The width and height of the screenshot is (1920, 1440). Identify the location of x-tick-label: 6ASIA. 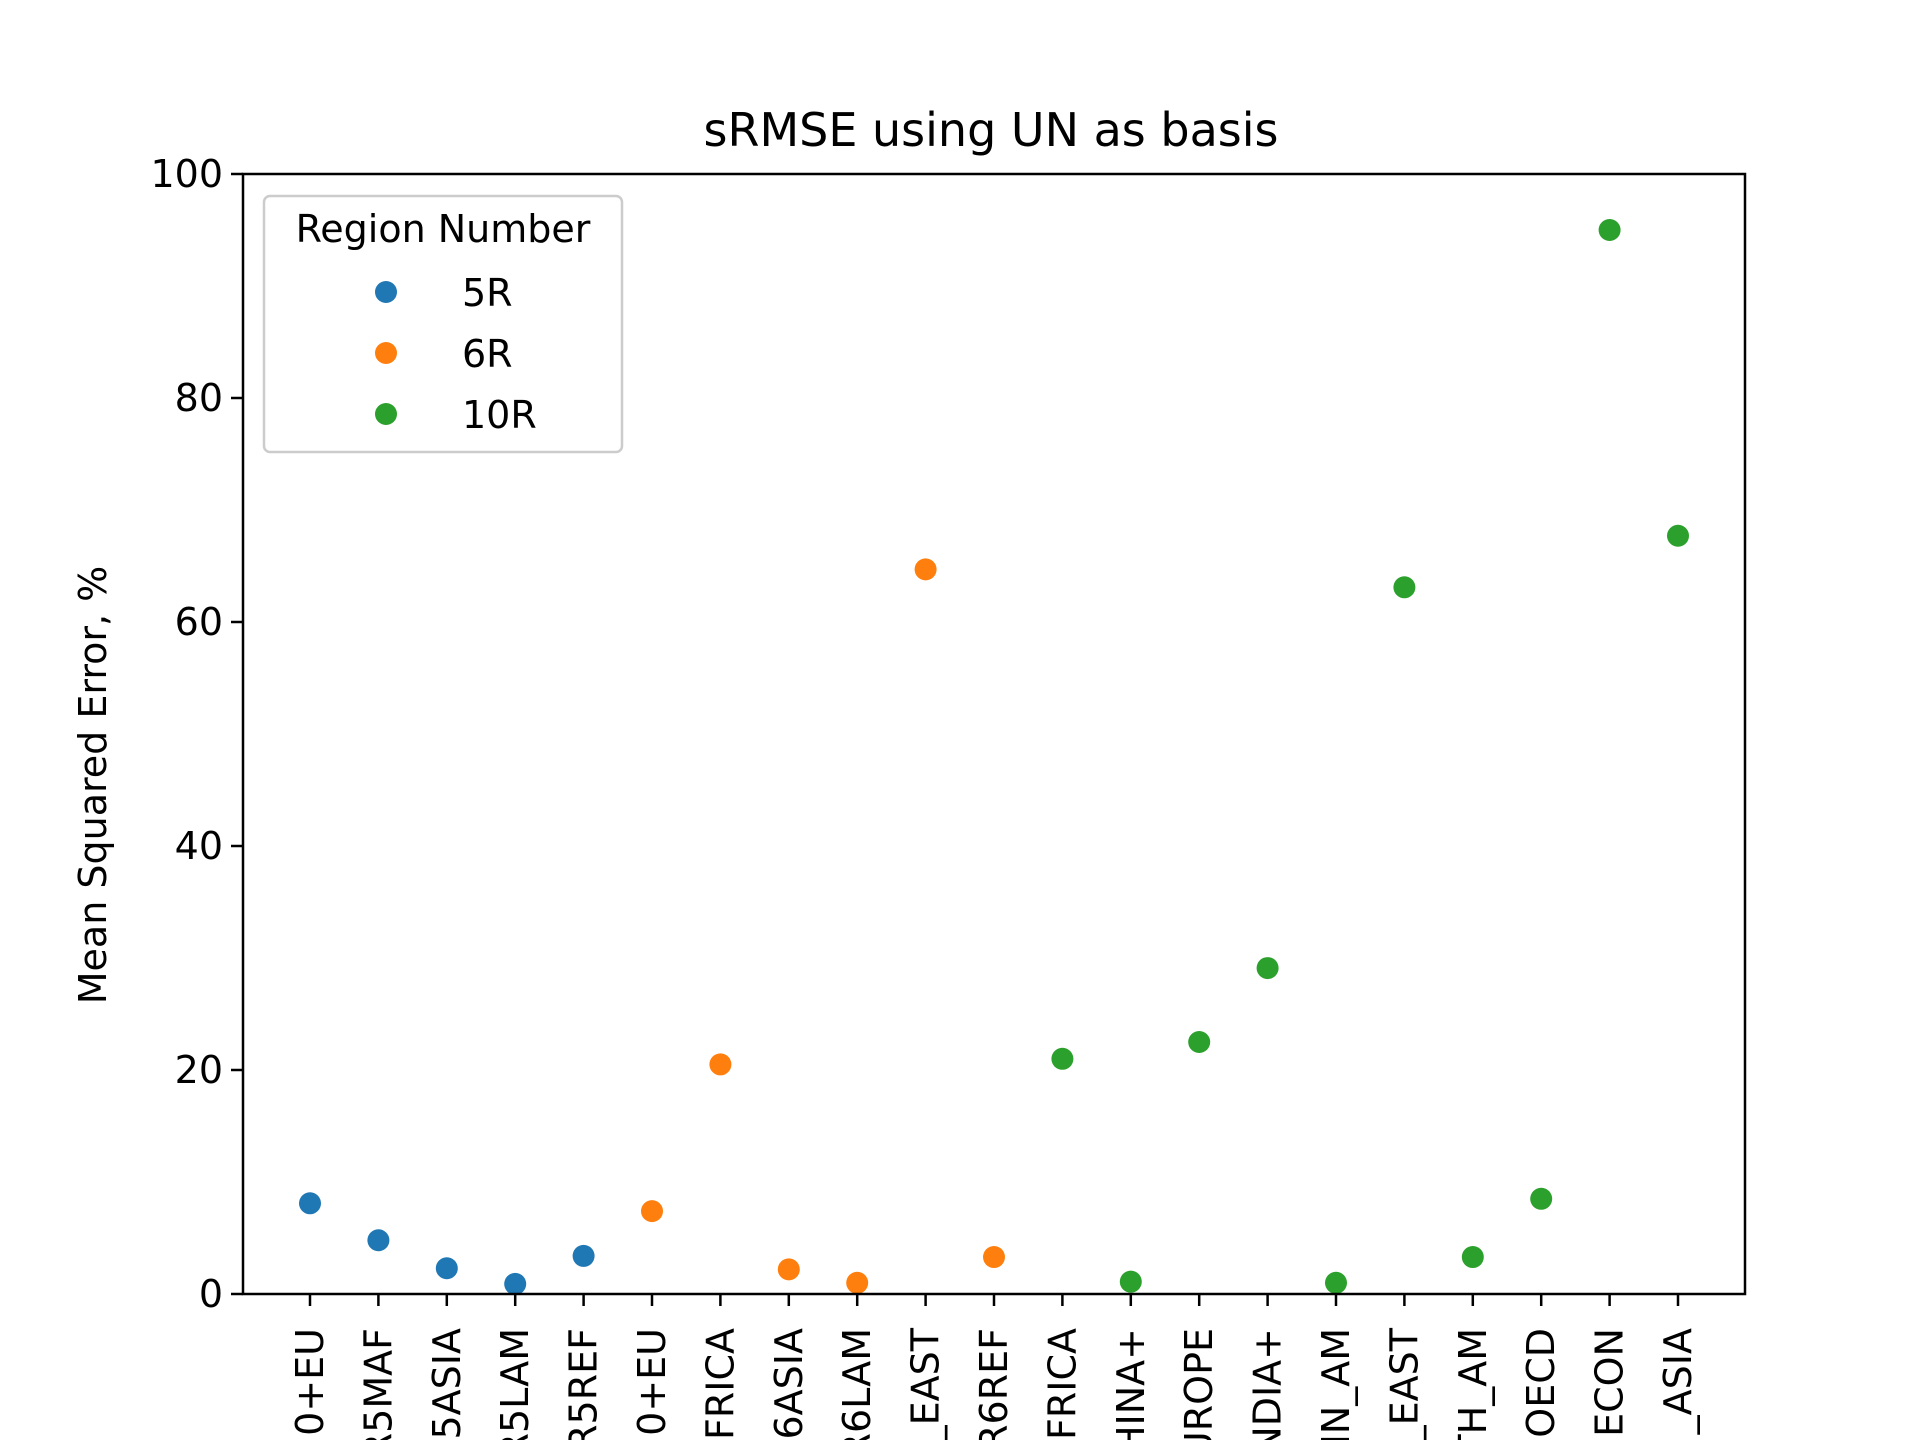
(789, 1384).